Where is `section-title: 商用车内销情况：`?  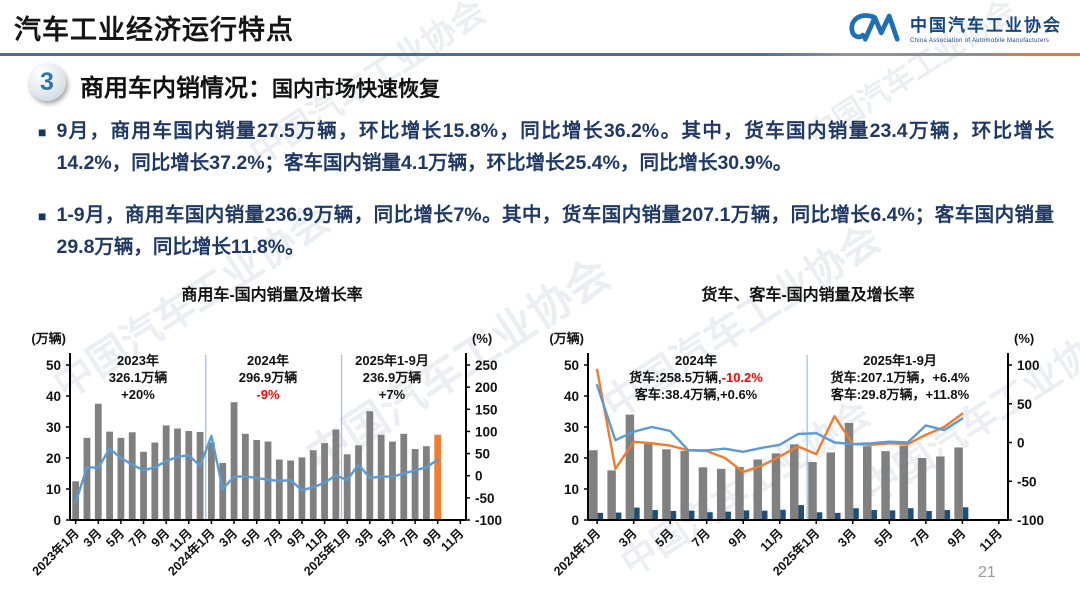 section-title: 商用车内销情况： is located at coordinates (176, 88).